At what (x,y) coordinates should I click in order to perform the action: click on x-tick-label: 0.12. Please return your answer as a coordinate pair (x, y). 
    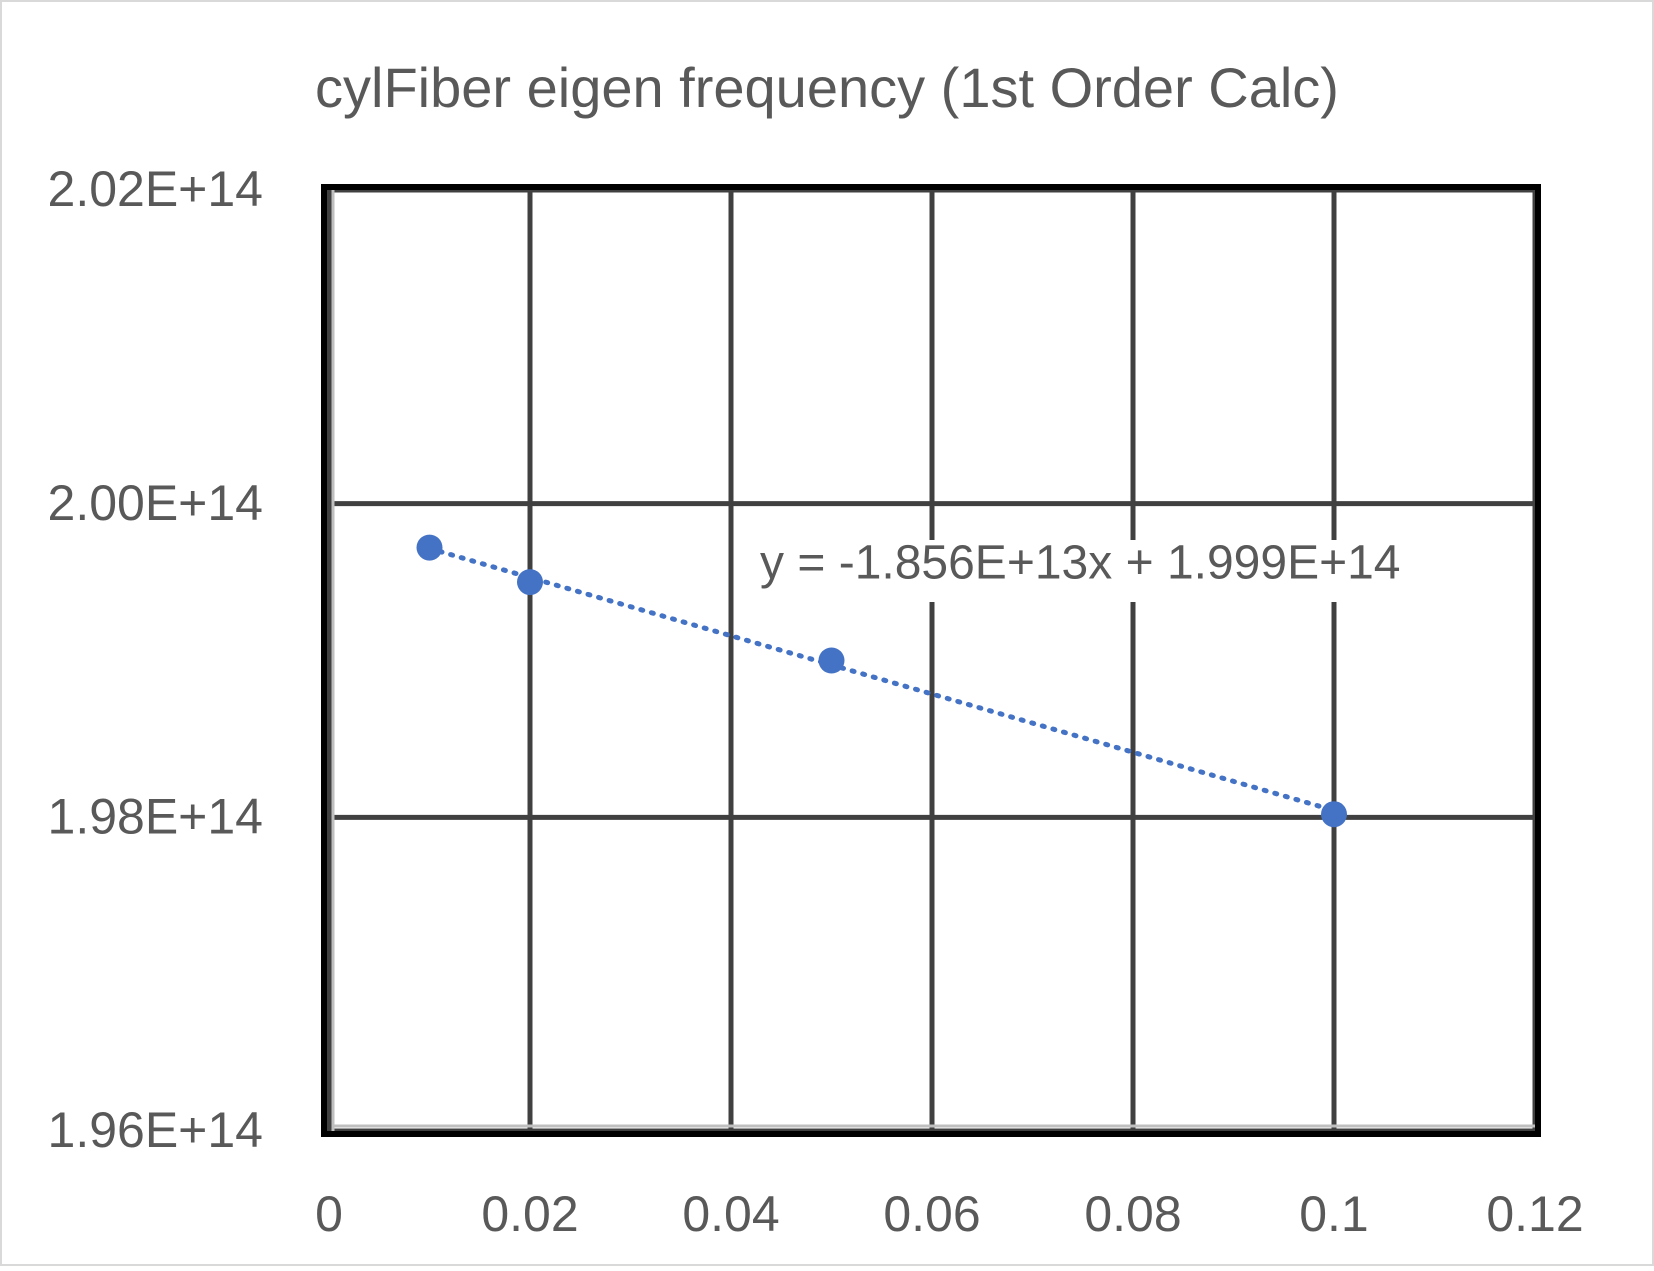
    Looking at the image, I should click on (1534, 1214).